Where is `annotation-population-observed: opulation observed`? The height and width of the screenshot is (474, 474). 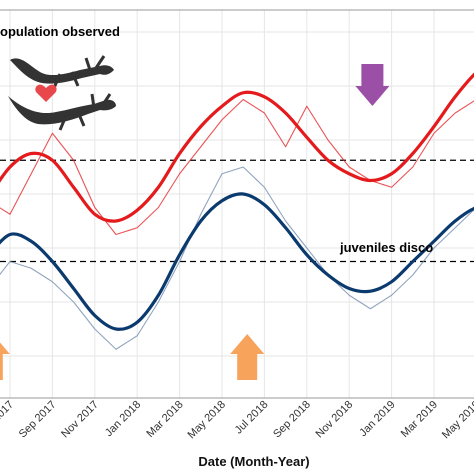
annotation-population-observed: opulation observed is located at coordinates (60, 31).